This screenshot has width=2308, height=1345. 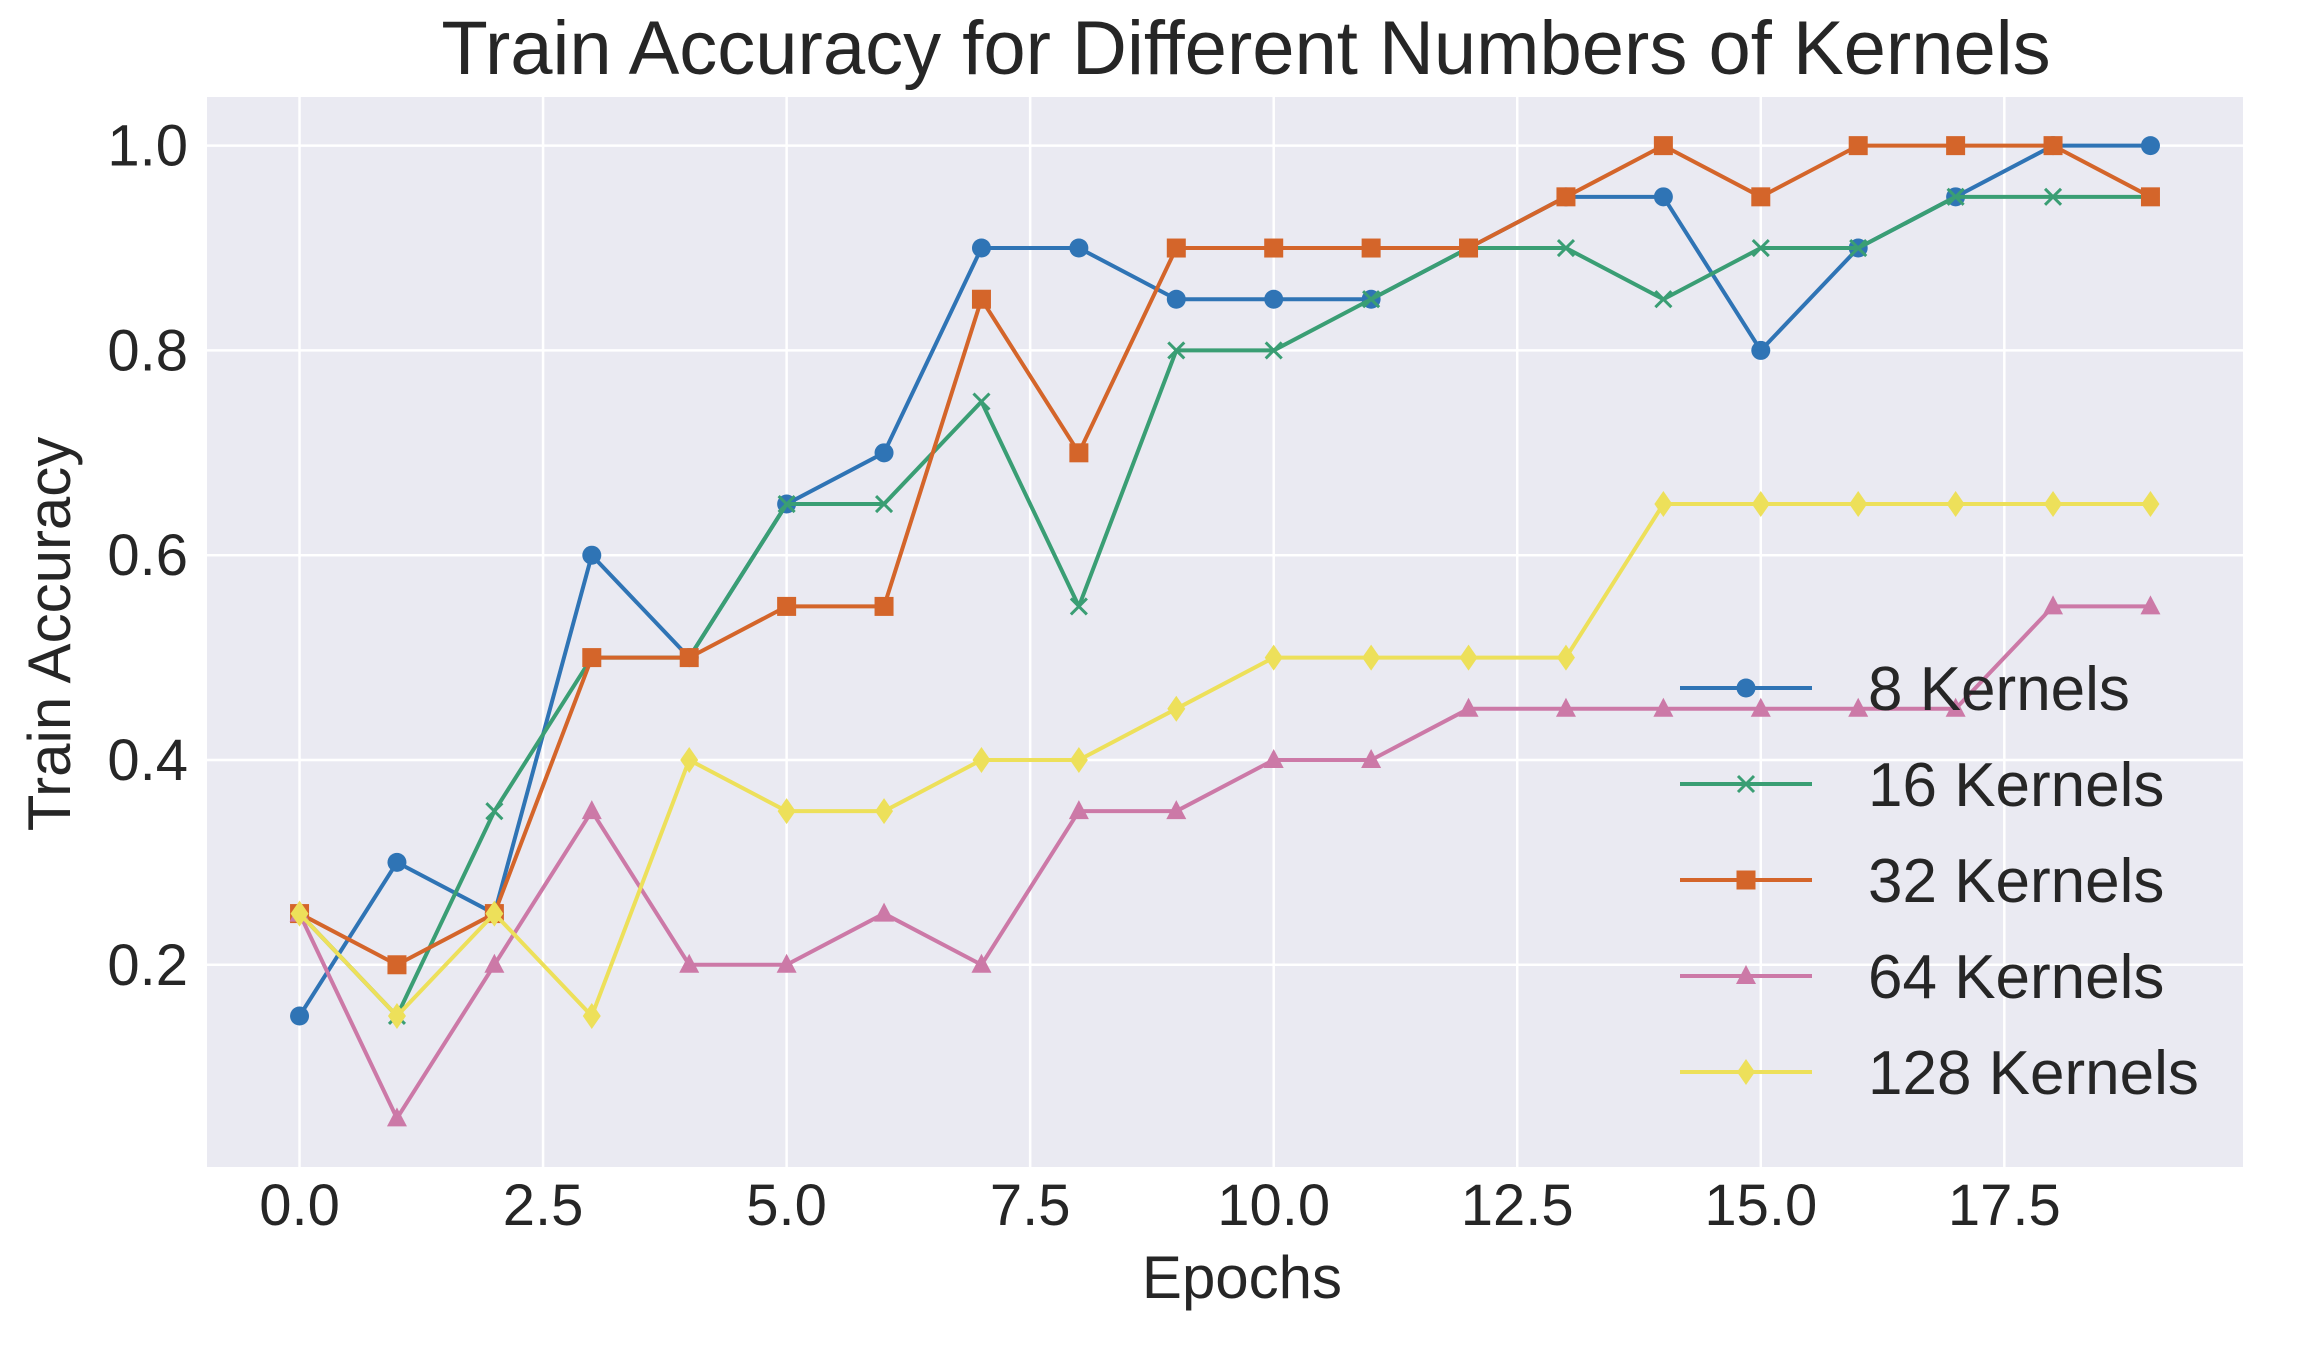 What do you see at coordinates (1030, 1205) in the screenshot?
I see `x-tick-label: 7.5` at bounding box center [1030, 1205].